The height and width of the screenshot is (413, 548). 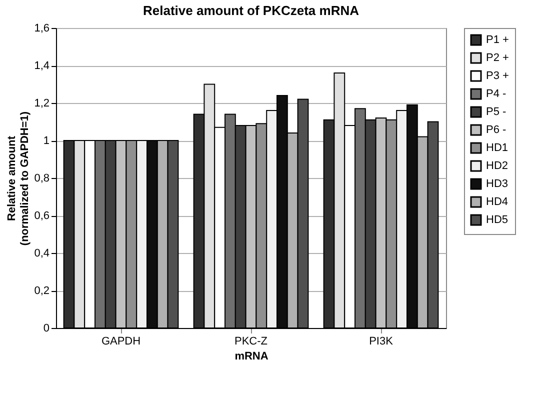 I want to click on y-axis-title: Relative amount (normalized to GAPDH=1), so click(x=19, y=178).